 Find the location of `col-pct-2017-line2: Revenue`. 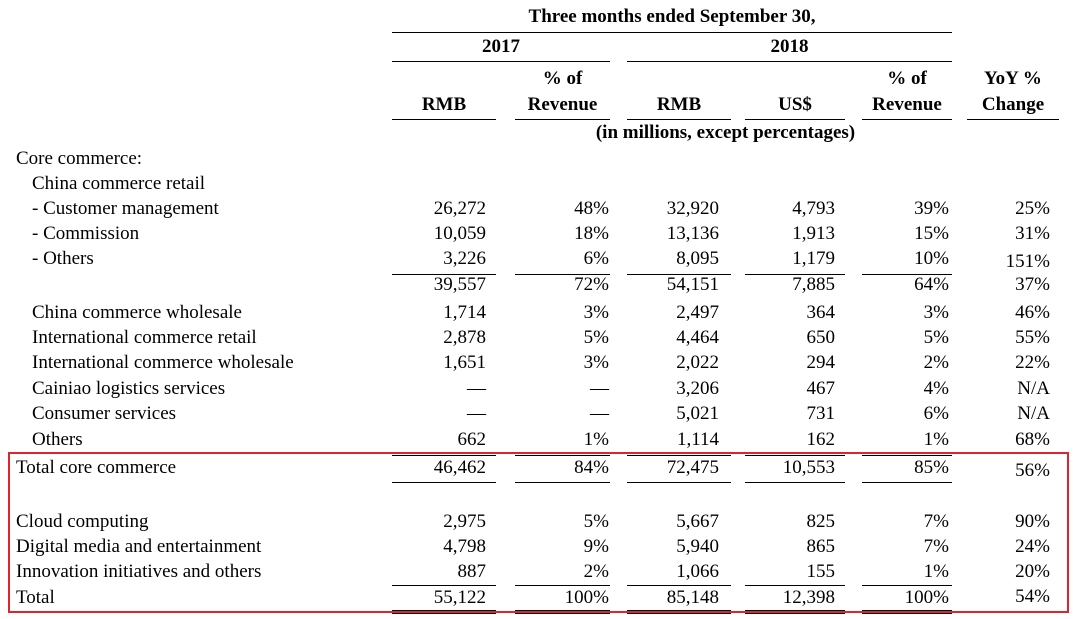

col-pct-2017-line2: Revenue is located at coordinates (562, 104).